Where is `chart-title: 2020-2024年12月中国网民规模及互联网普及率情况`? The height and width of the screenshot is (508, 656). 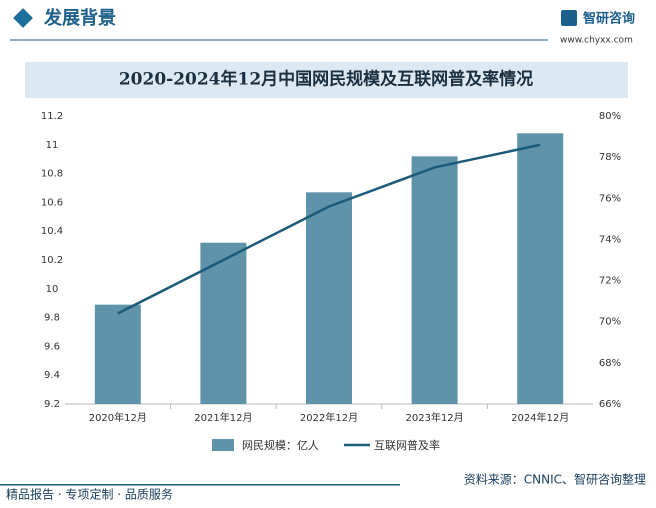
chart-title: 2020-2024年12月中国网民规模及互联网普及率情况 is located at coordinates (326, 79).